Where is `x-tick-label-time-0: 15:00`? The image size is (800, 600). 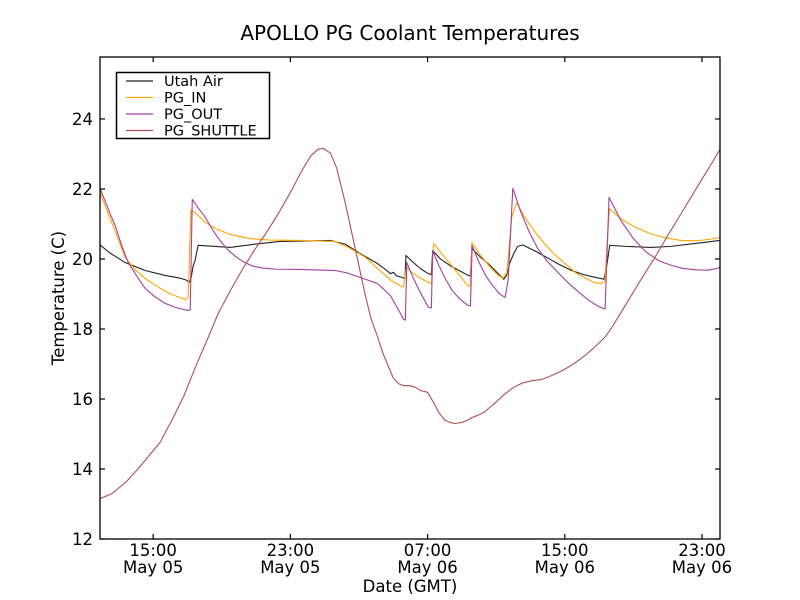 x-tick-label-time-0: 15:00 is located at coordinates (153, 550).